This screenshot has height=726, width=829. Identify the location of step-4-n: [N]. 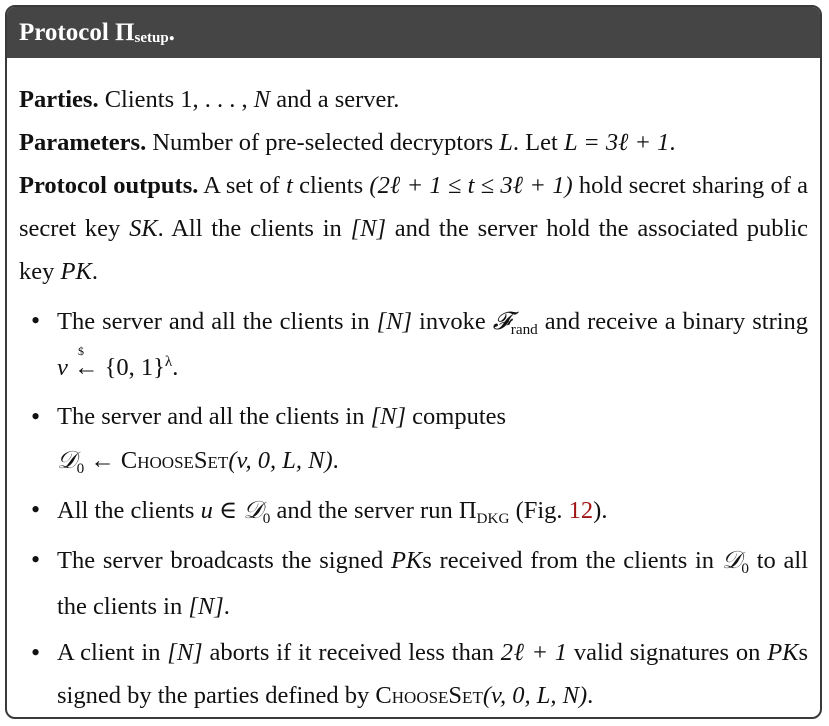
(206, 606).